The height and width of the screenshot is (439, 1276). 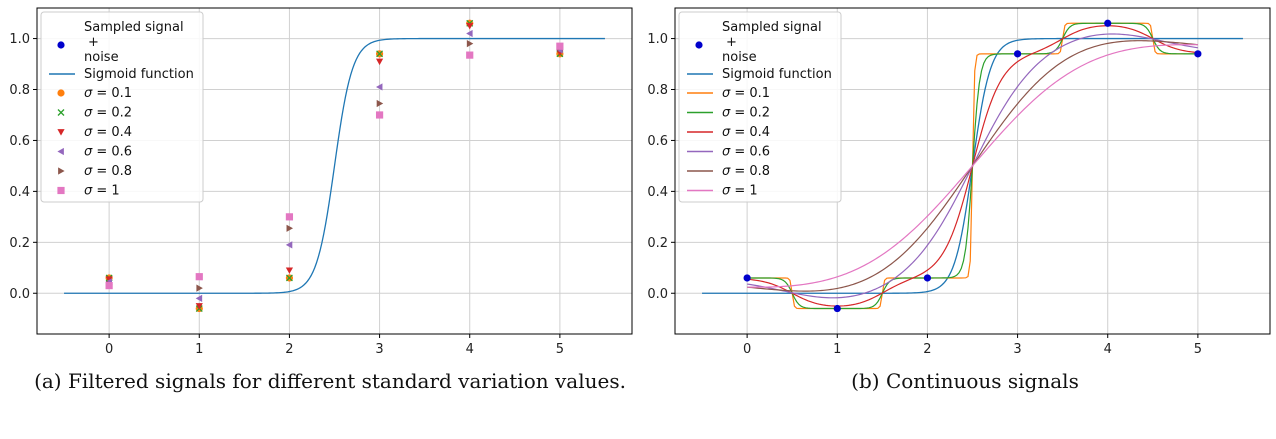 I want to click on chart-b-ytick-label: 0.6, so click(x=657, y=141).